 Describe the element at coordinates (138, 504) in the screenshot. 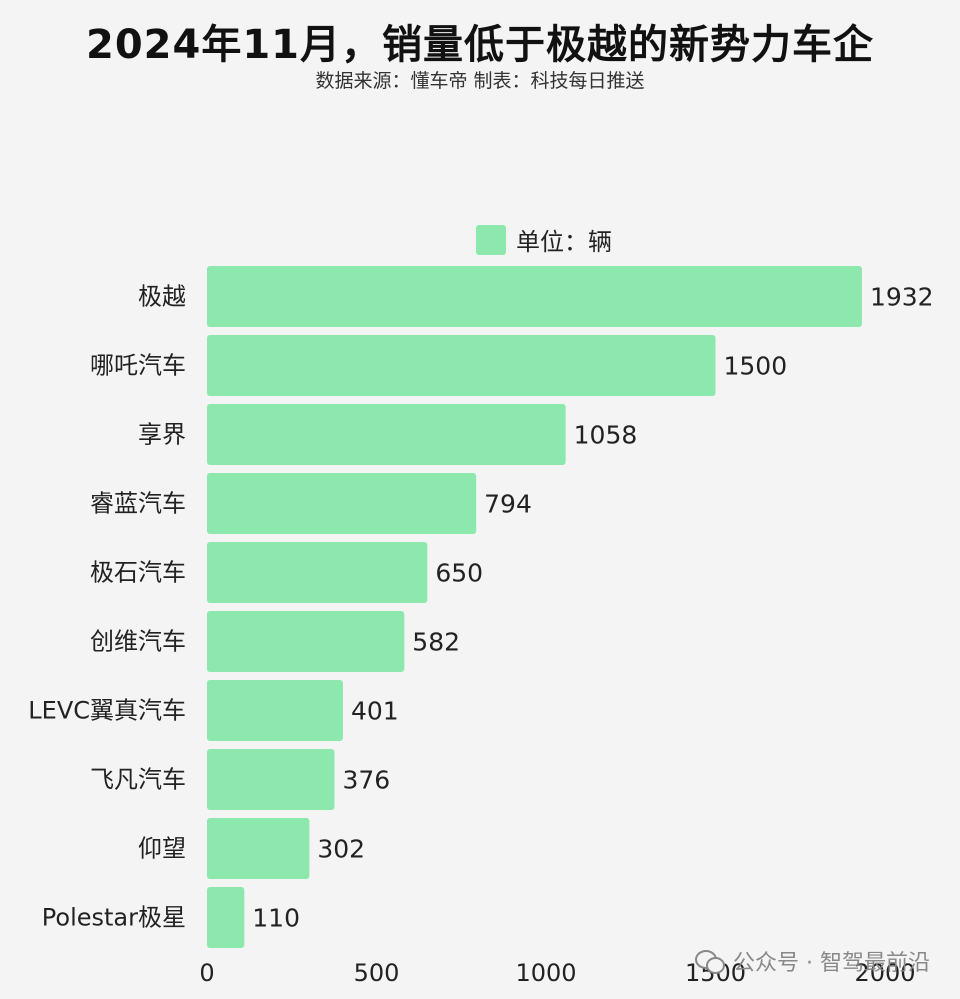

I see `category-label: 睿蓝汽车` at that location.